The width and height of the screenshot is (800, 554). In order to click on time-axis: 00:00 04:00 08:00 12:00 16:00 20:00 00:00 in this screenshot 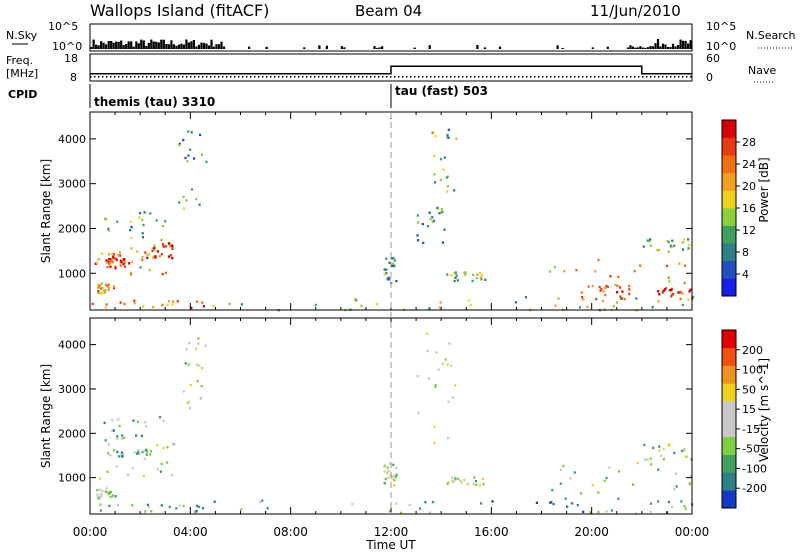, I will do `click(391, 532)`.